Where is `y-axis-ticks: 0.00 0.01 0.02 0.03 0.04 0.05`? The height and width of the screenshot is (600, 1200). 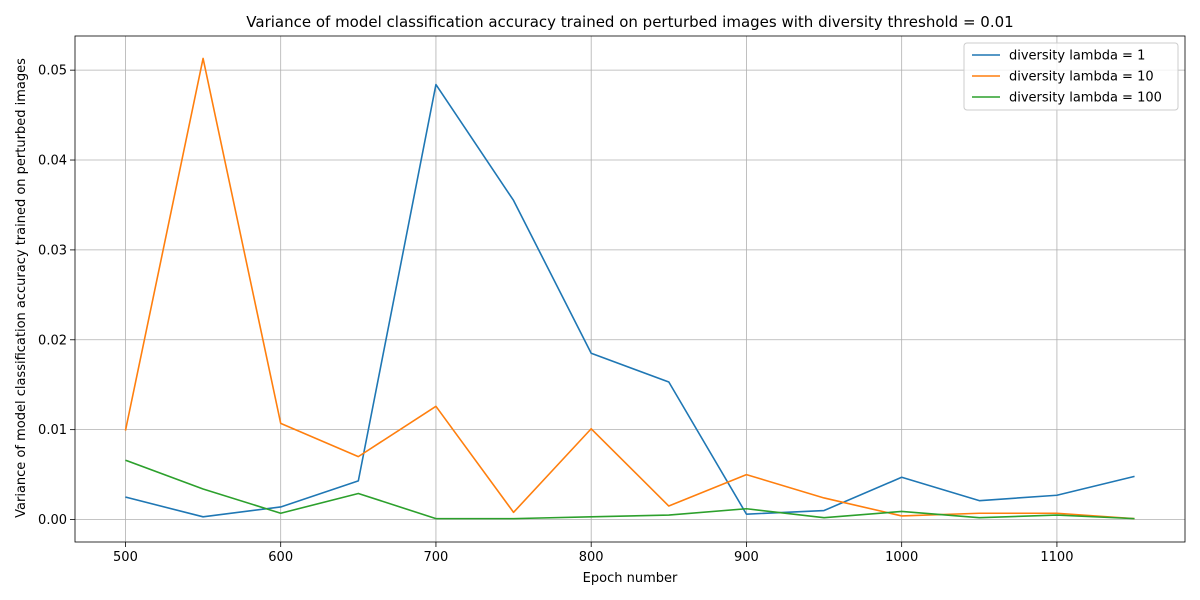
y-axis-ticks: 0.00 0.01 0.02 0.03 0.04 0.05 is located at coordinates (56, 296).